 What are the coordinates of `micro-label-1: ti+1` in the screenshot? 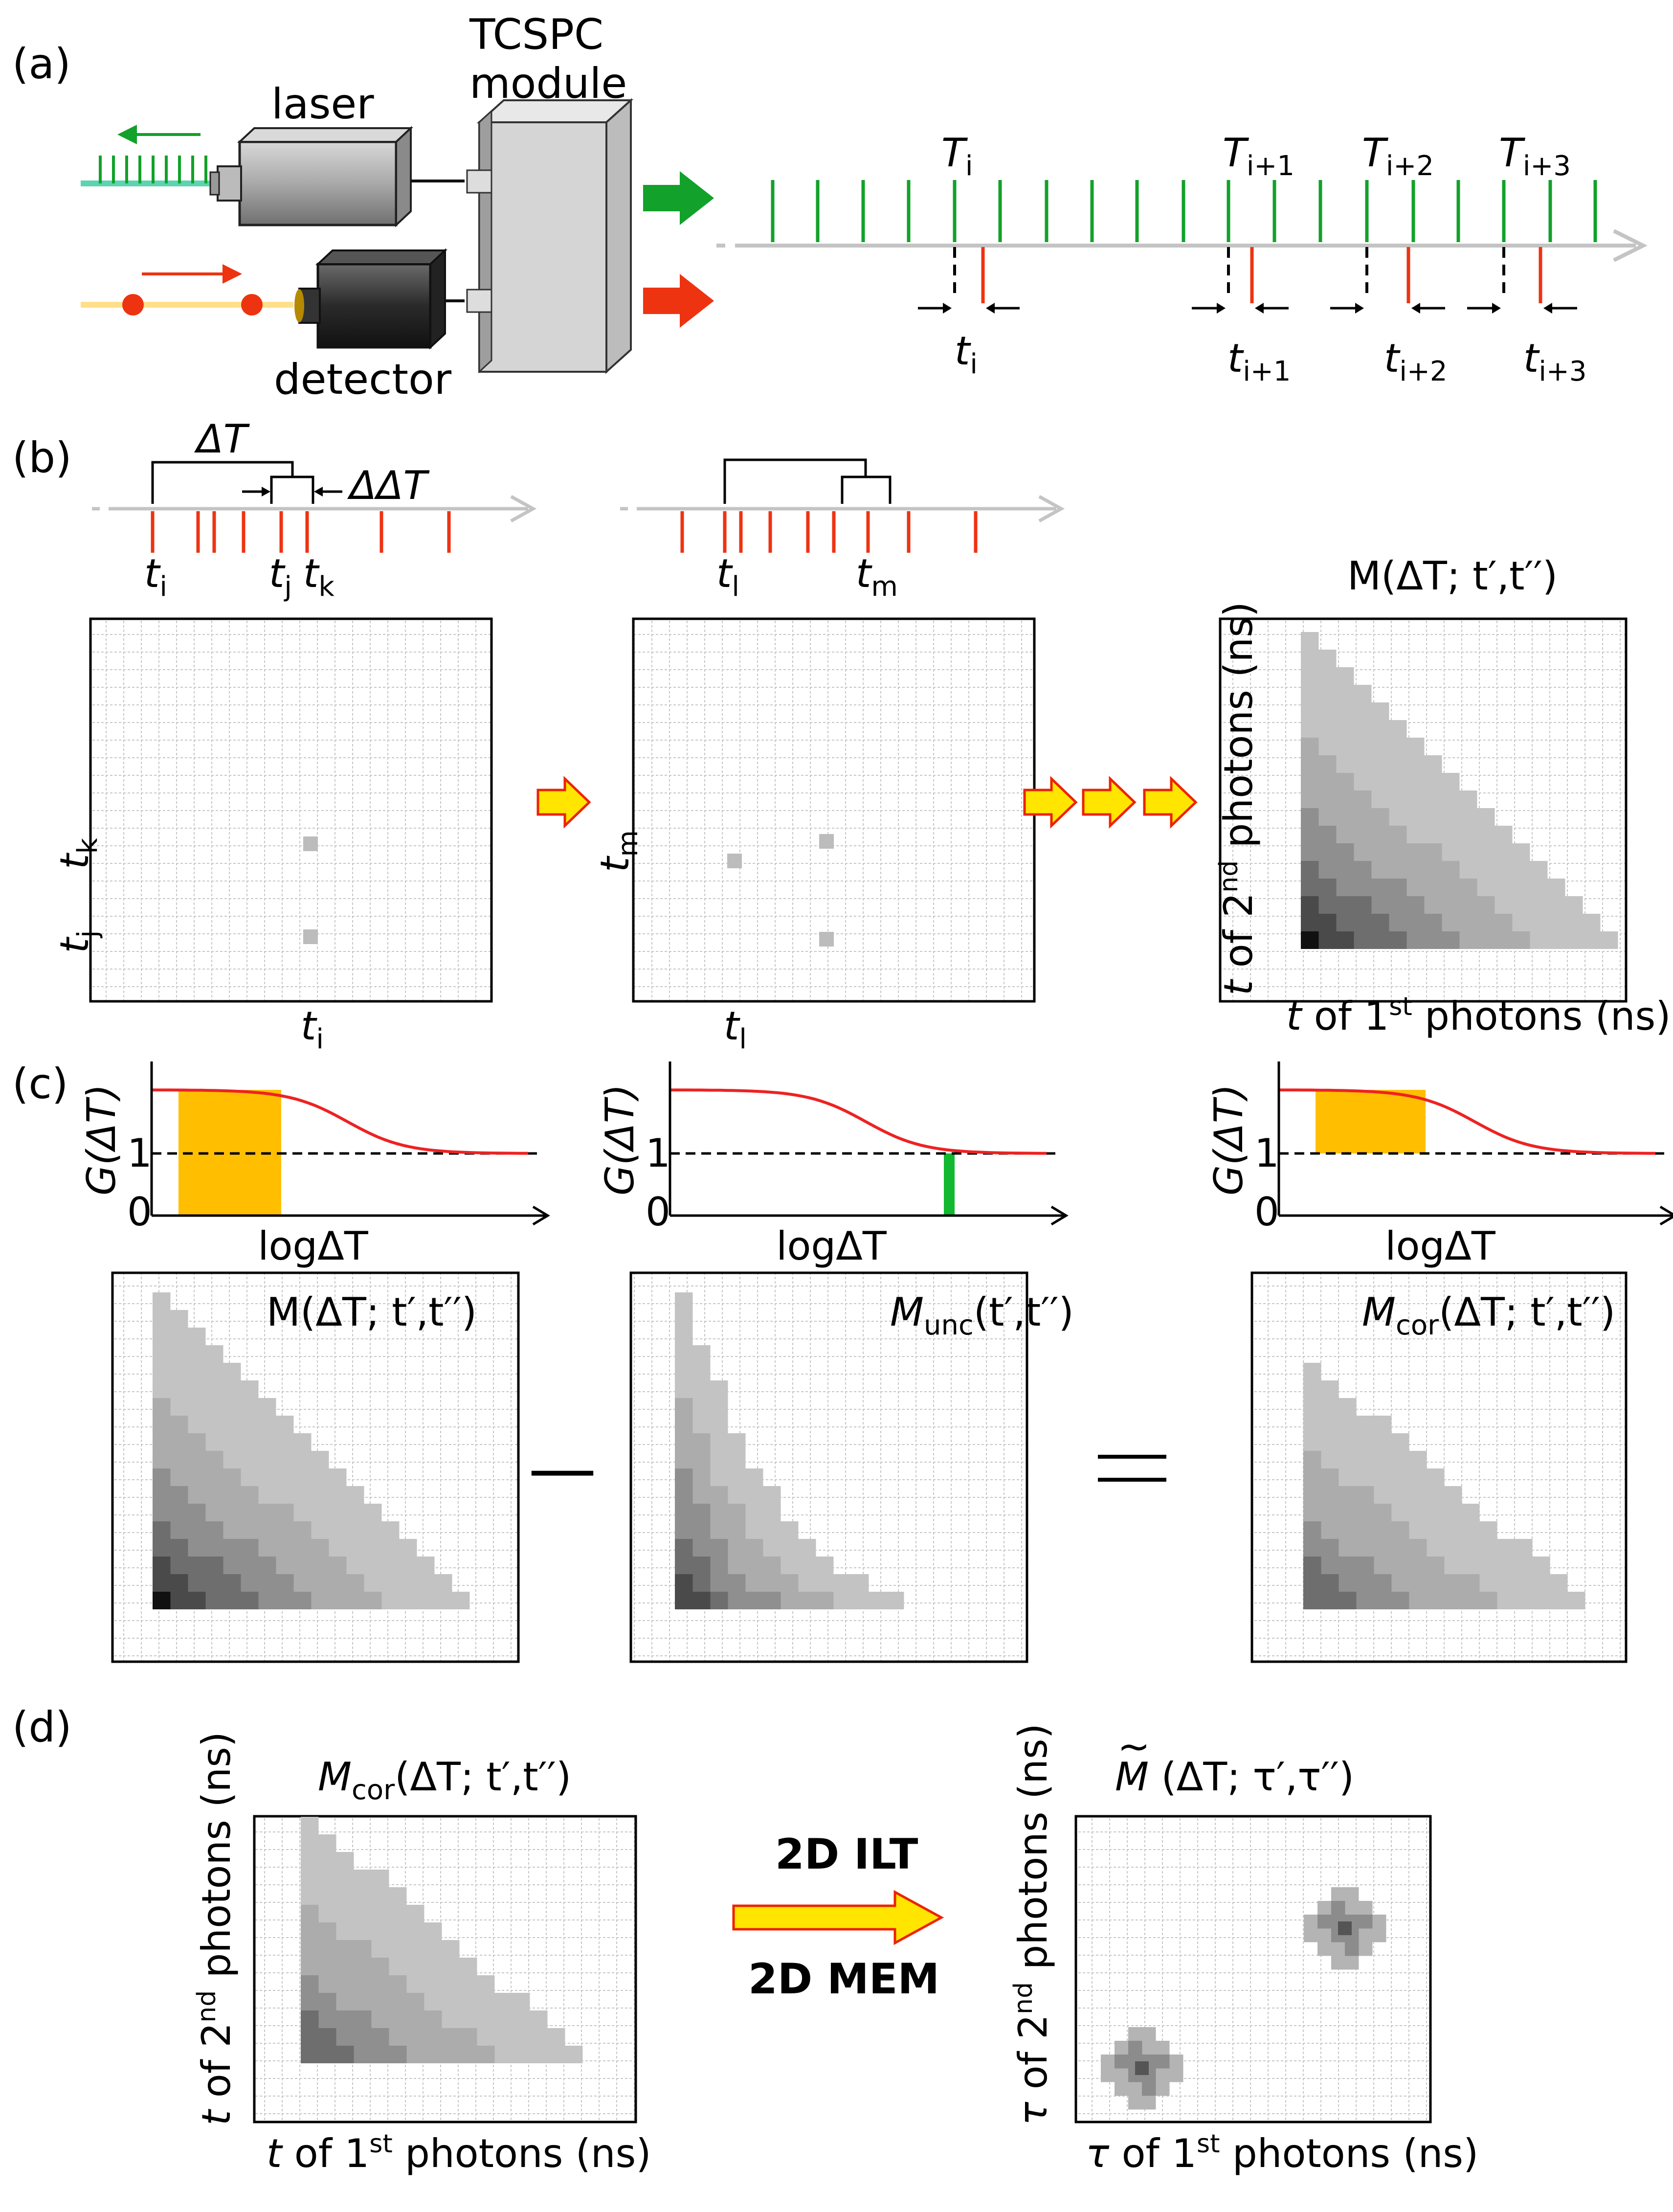 It's located at (1259, 361).